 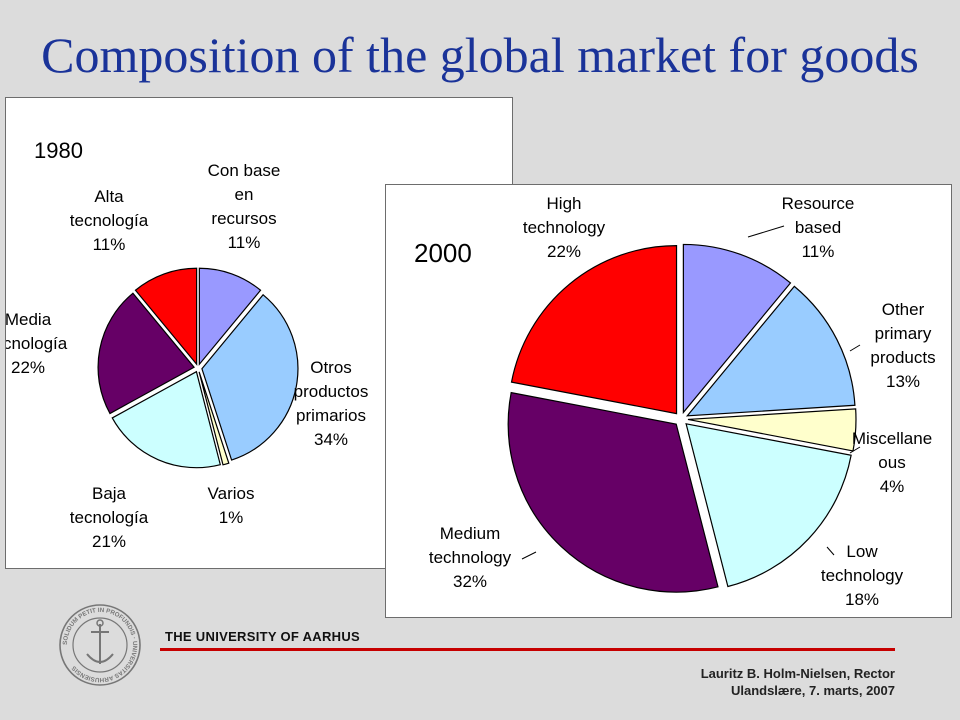 I want to click on slice-label-2000-other-primary-products: Other primary products 13%, so click(x=902, y=345).